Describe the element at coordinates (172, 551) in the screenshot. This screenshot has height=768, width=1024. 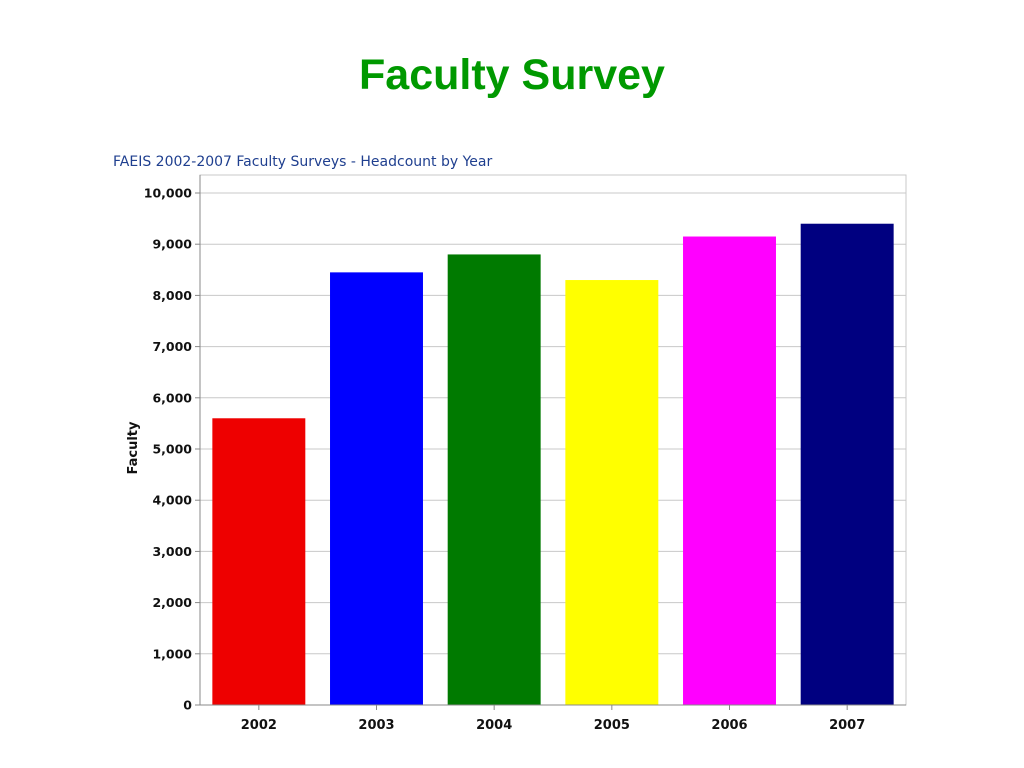
I see `y-tick-label: 3,000` at that location.